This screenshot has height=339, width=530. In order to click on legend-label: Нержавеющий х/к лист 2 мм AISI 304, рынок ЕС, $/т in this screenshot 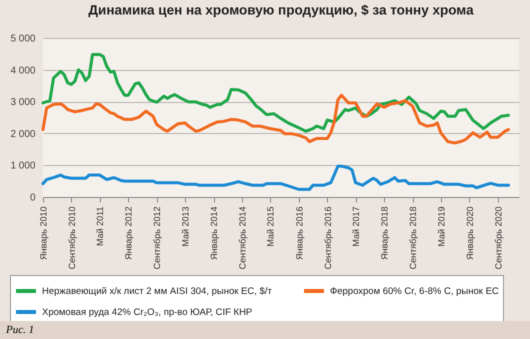, I will do `click(157, 291)`.